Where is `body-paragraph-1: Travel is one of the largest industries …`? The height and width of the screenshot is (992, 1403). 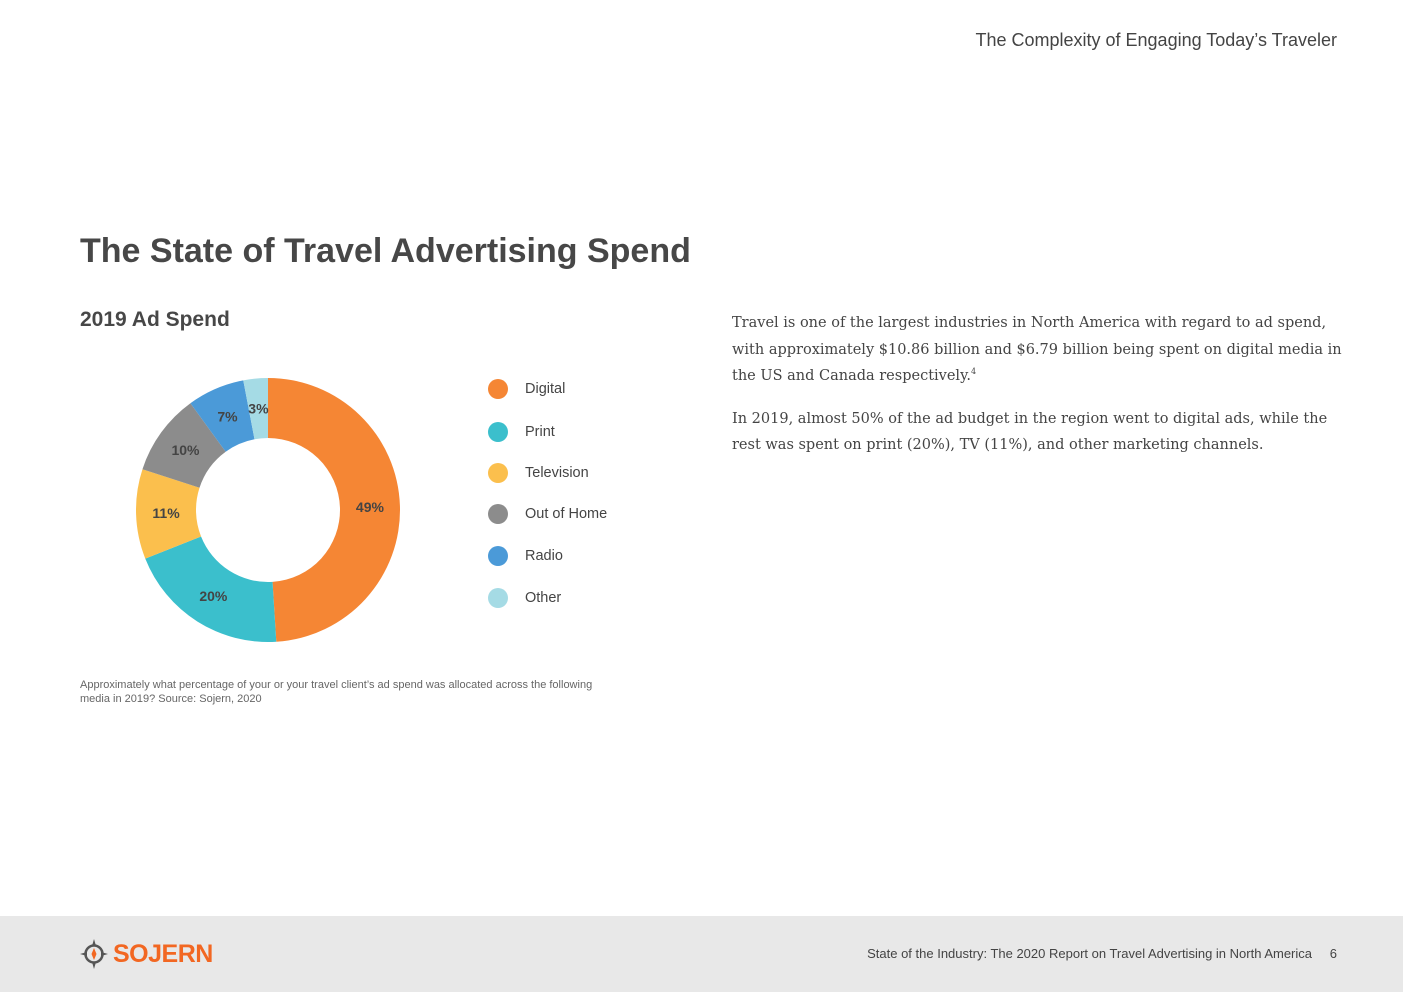 body-paragraph-1: Travel is one of the largest industries … is located at coordinates (1037, 350).